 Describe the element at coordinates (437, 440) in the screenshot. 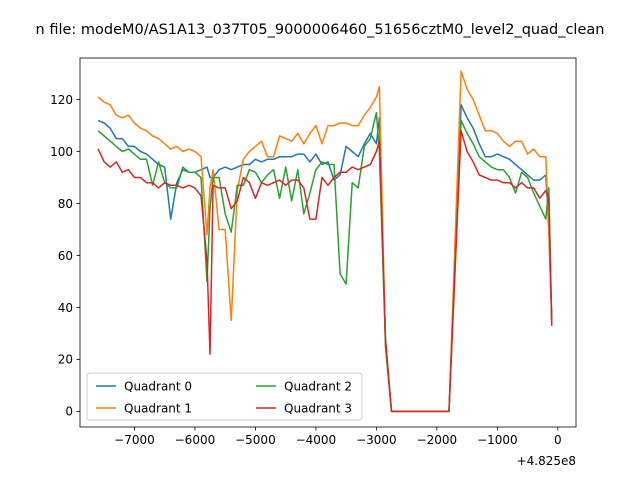

I see `x-tick-label: −2000` at that location.